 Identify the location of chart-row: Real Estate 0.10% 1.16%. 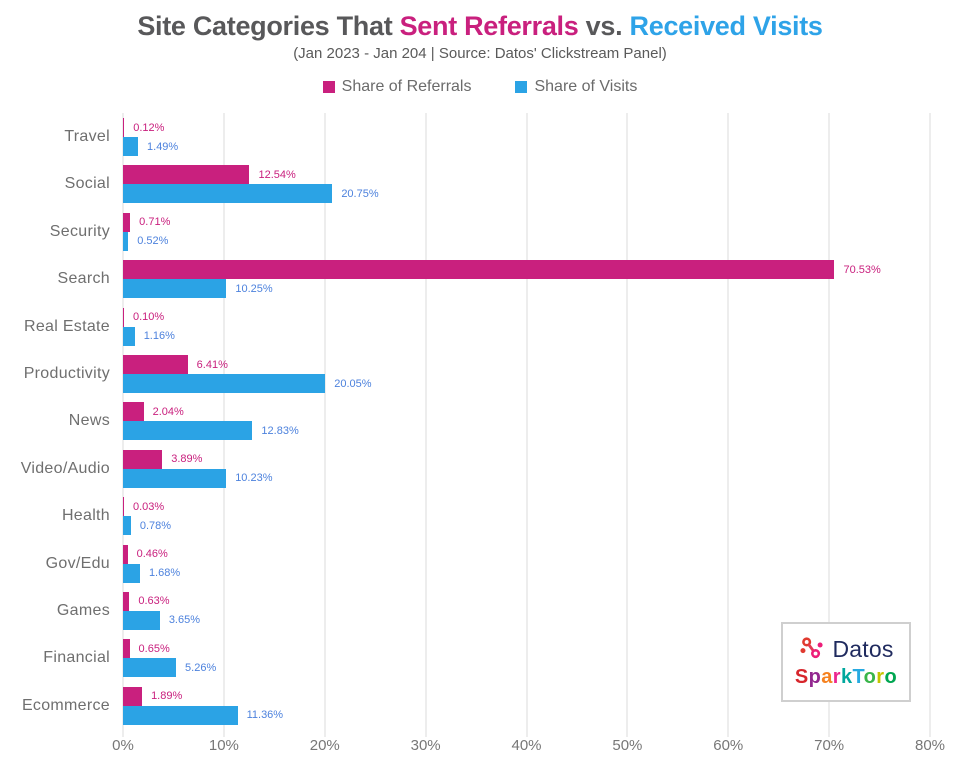
(477, 326).